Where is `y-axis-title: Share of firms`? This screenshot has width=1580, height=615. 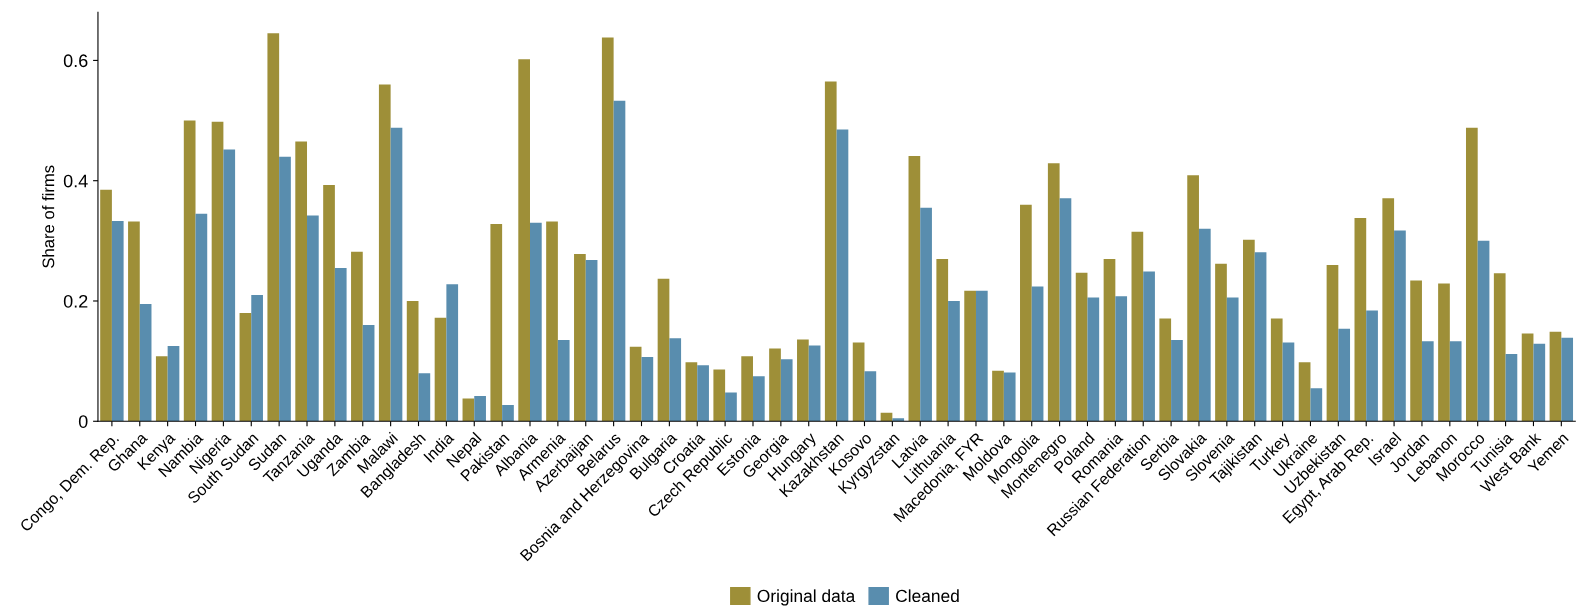
y-axis-title: Share of firms is located at coordinates (48, 216).